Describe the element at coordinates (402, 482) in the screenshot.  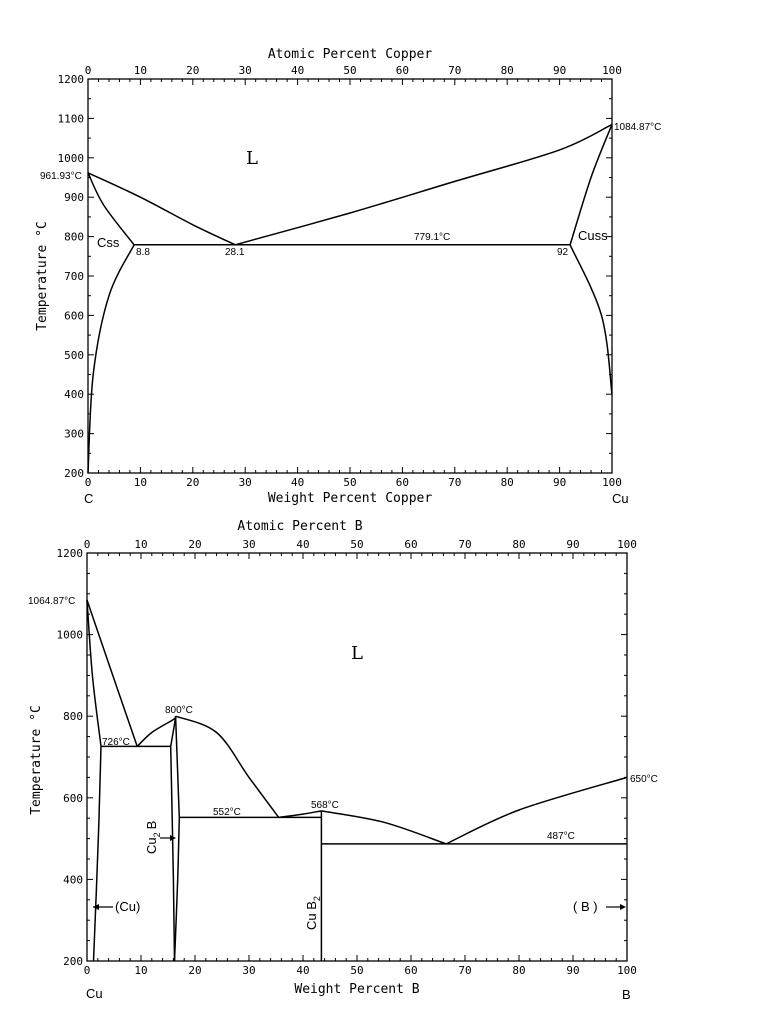
I see `x-tick-label: 60` at that location.